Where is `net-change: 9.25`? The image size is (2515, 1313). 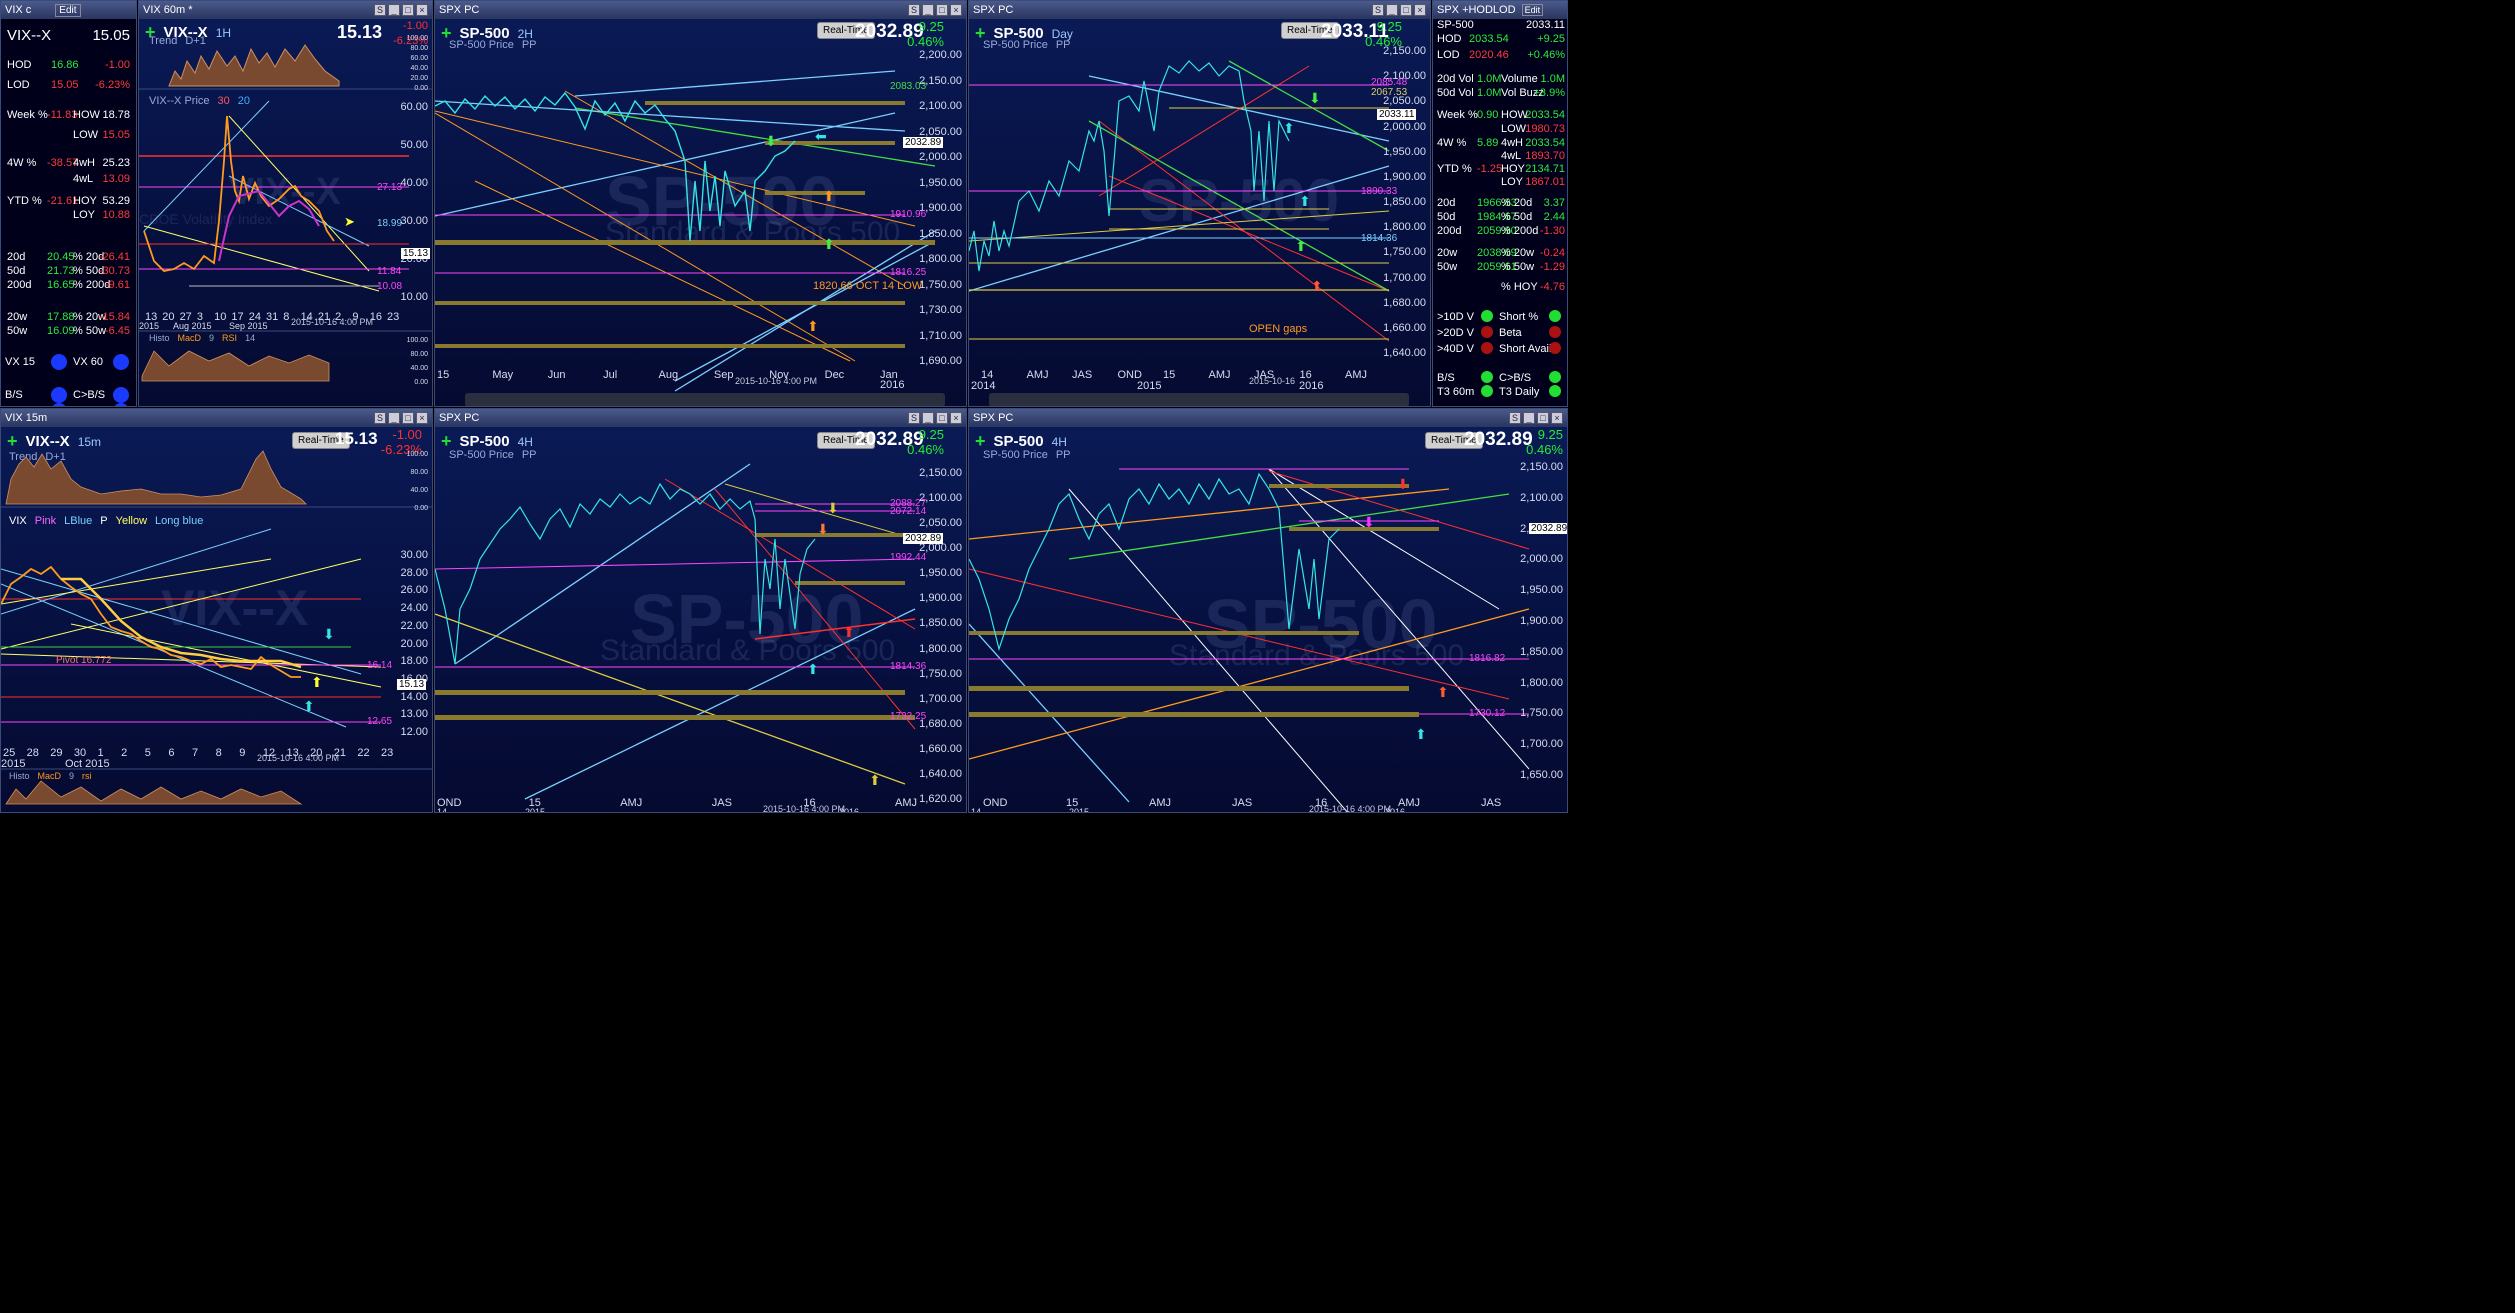 net-change: 9.25 is located at coordinates (931, 434).